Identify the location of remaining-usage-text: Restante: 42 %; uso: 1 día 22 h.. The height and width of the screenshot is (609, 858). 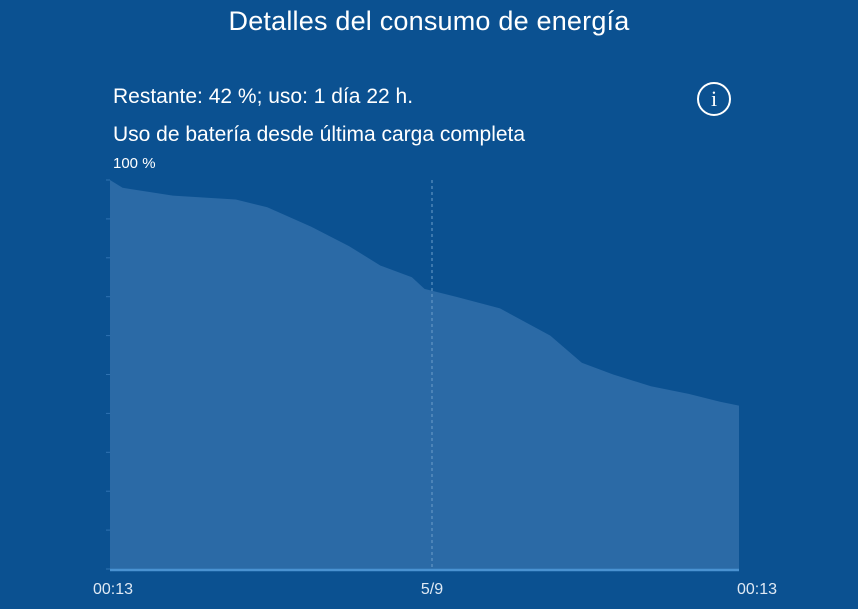
(263, 96).